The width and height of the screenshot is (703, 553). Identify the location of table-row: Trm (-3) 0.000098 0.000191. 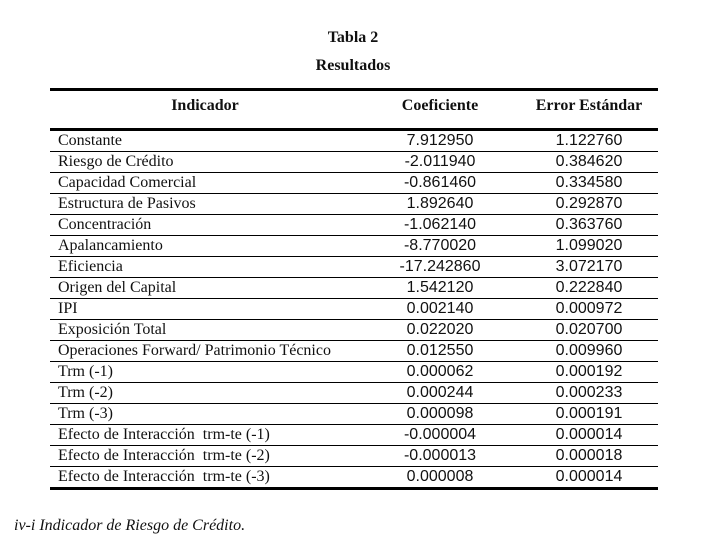
(354, 414).